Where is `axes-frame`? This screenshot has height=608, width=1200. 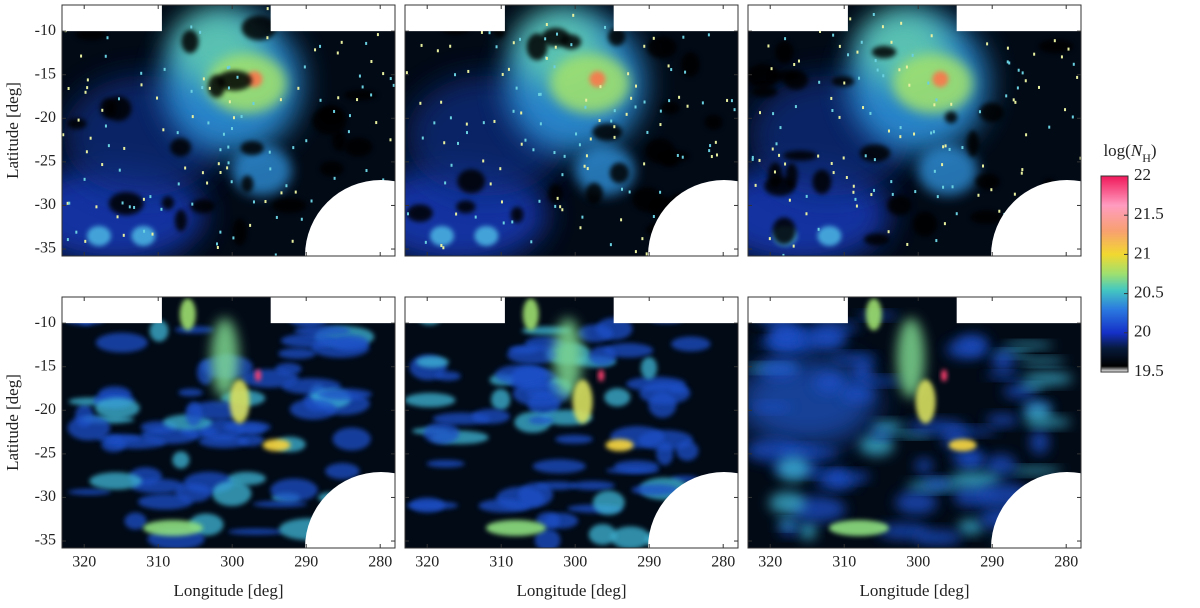 axes-frame is located at coordinates (571, 130).